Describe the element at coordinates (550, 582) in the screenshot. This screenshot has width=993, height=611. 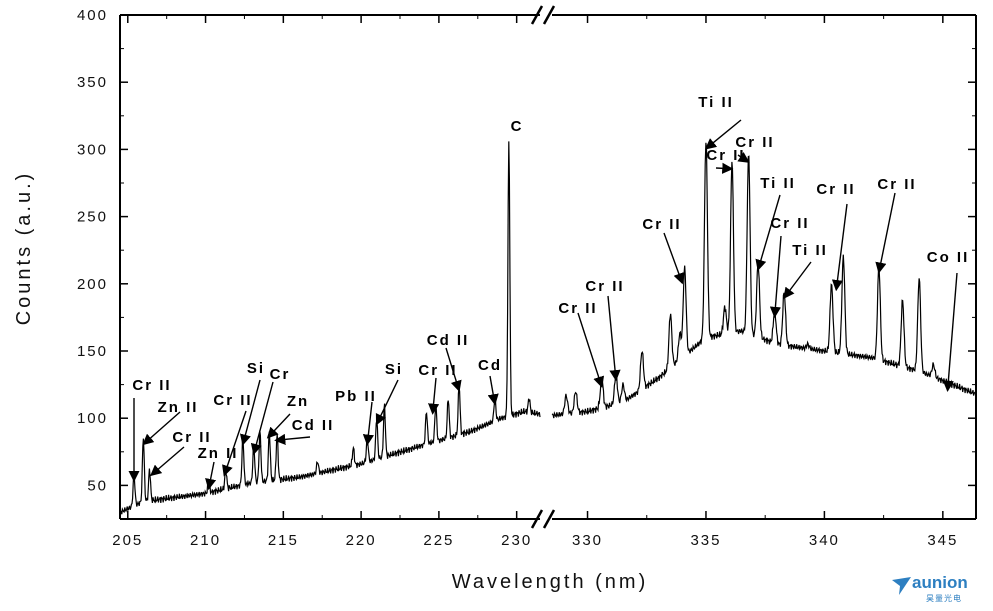
I see `x-axis-title: Wavelength (nm)` at that location.